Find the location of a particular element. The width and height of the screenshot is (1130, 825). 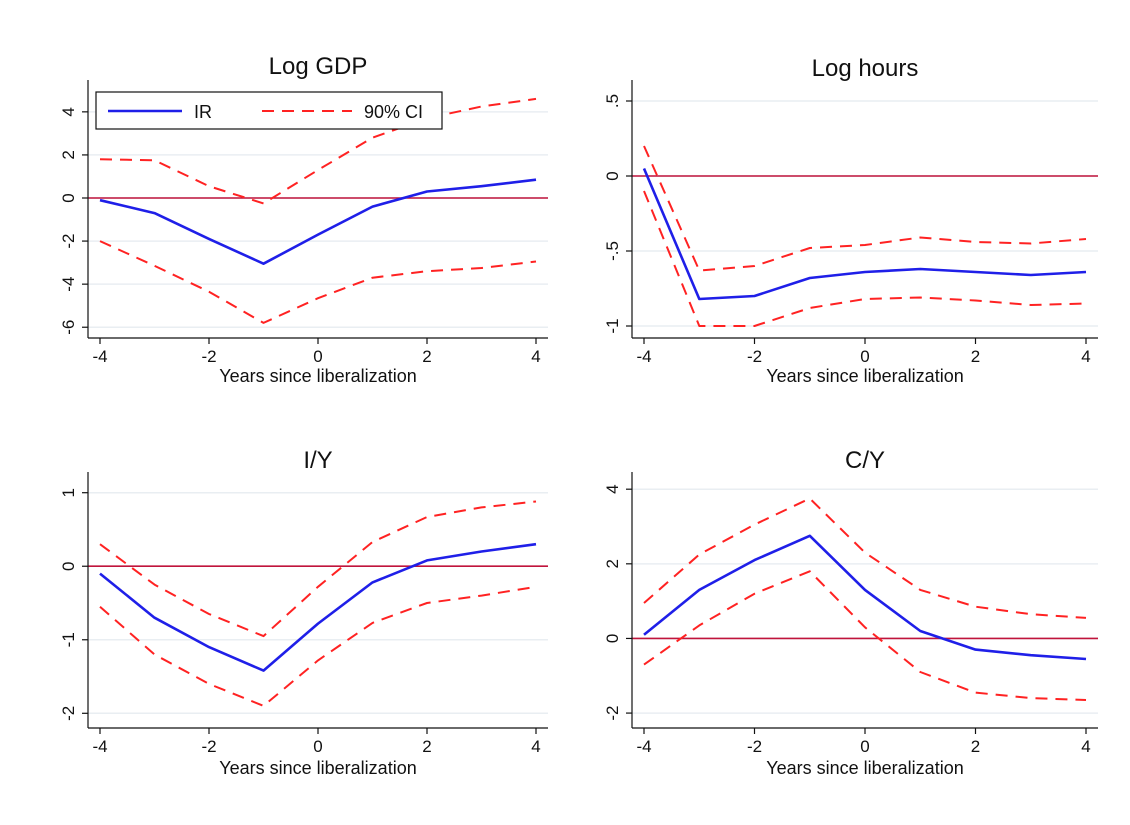

panel-title: Log hours is located at coordinates (865, 68).